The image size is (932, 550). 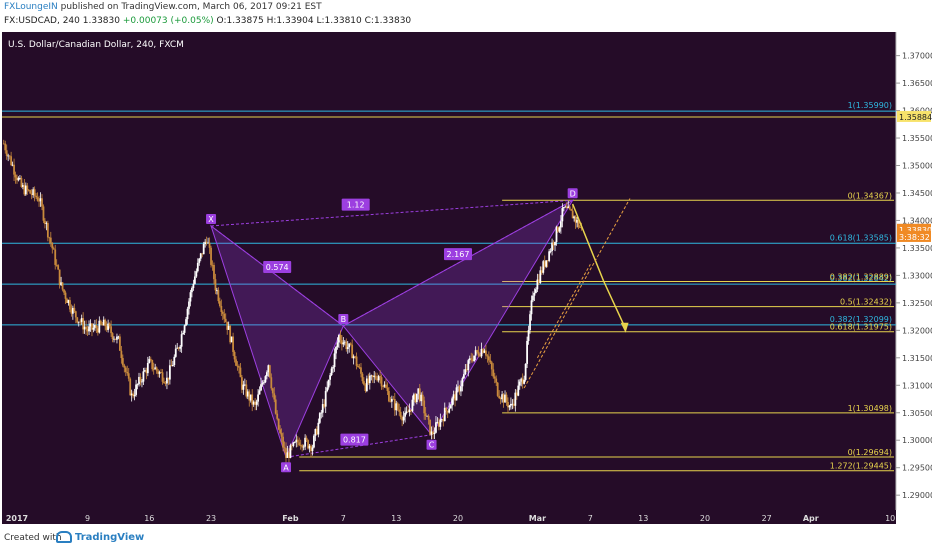 I want to click on change-value: +0.00073 (+0.05%), so click(x=168, y=21).